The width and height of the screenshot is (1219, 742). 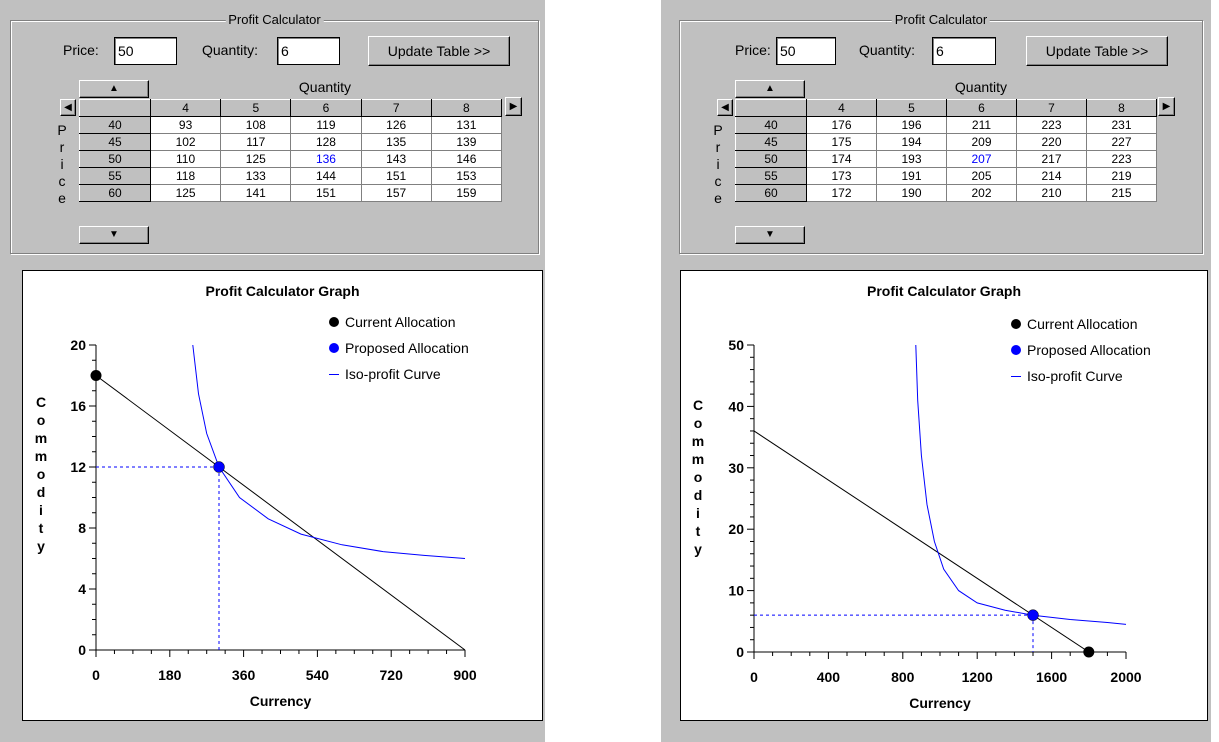 What do you see at coordinates (911, 176) in the screenshot?
I see `table-cell: 191` at bounding box center [911, 176].